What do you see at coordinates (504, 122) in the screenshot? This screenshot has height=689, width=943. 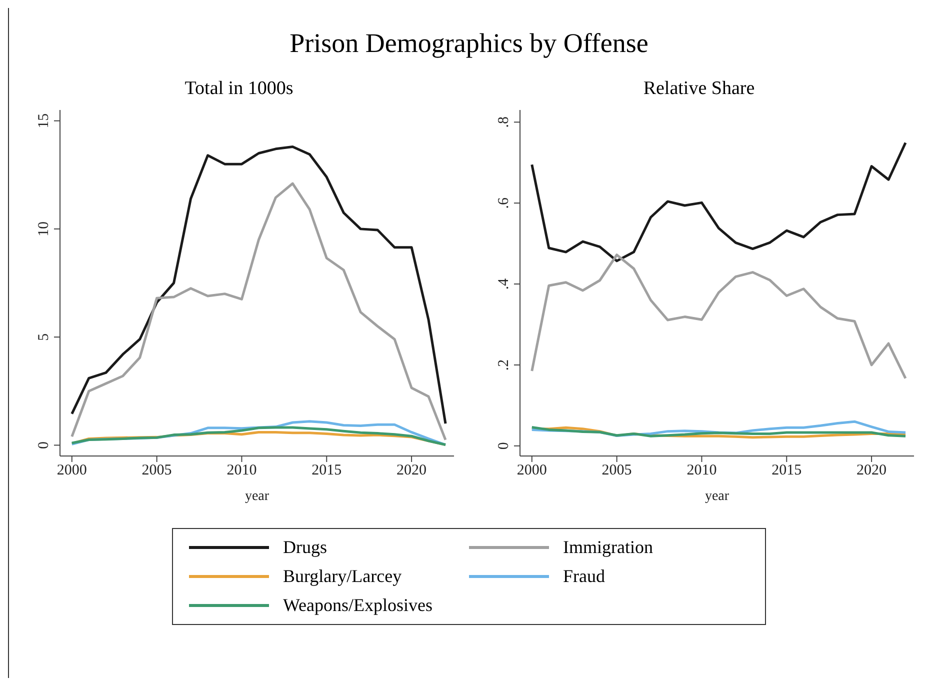 I see `y-tick-label: .8` at bounding box center [504, 122].